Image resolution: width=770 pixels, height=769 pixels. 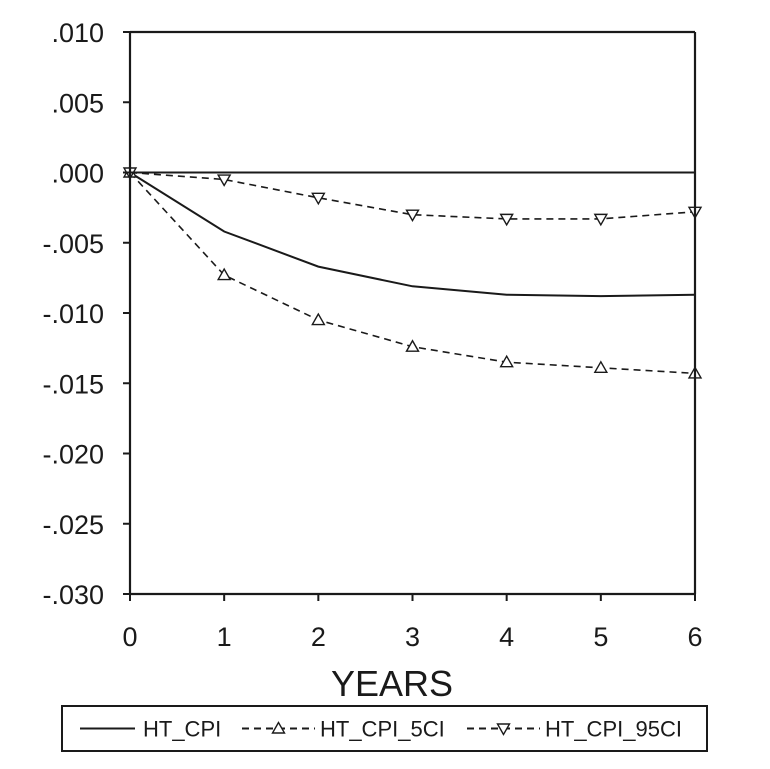 I want to click on x-tick-label: 3, so click(x=412, y=637).